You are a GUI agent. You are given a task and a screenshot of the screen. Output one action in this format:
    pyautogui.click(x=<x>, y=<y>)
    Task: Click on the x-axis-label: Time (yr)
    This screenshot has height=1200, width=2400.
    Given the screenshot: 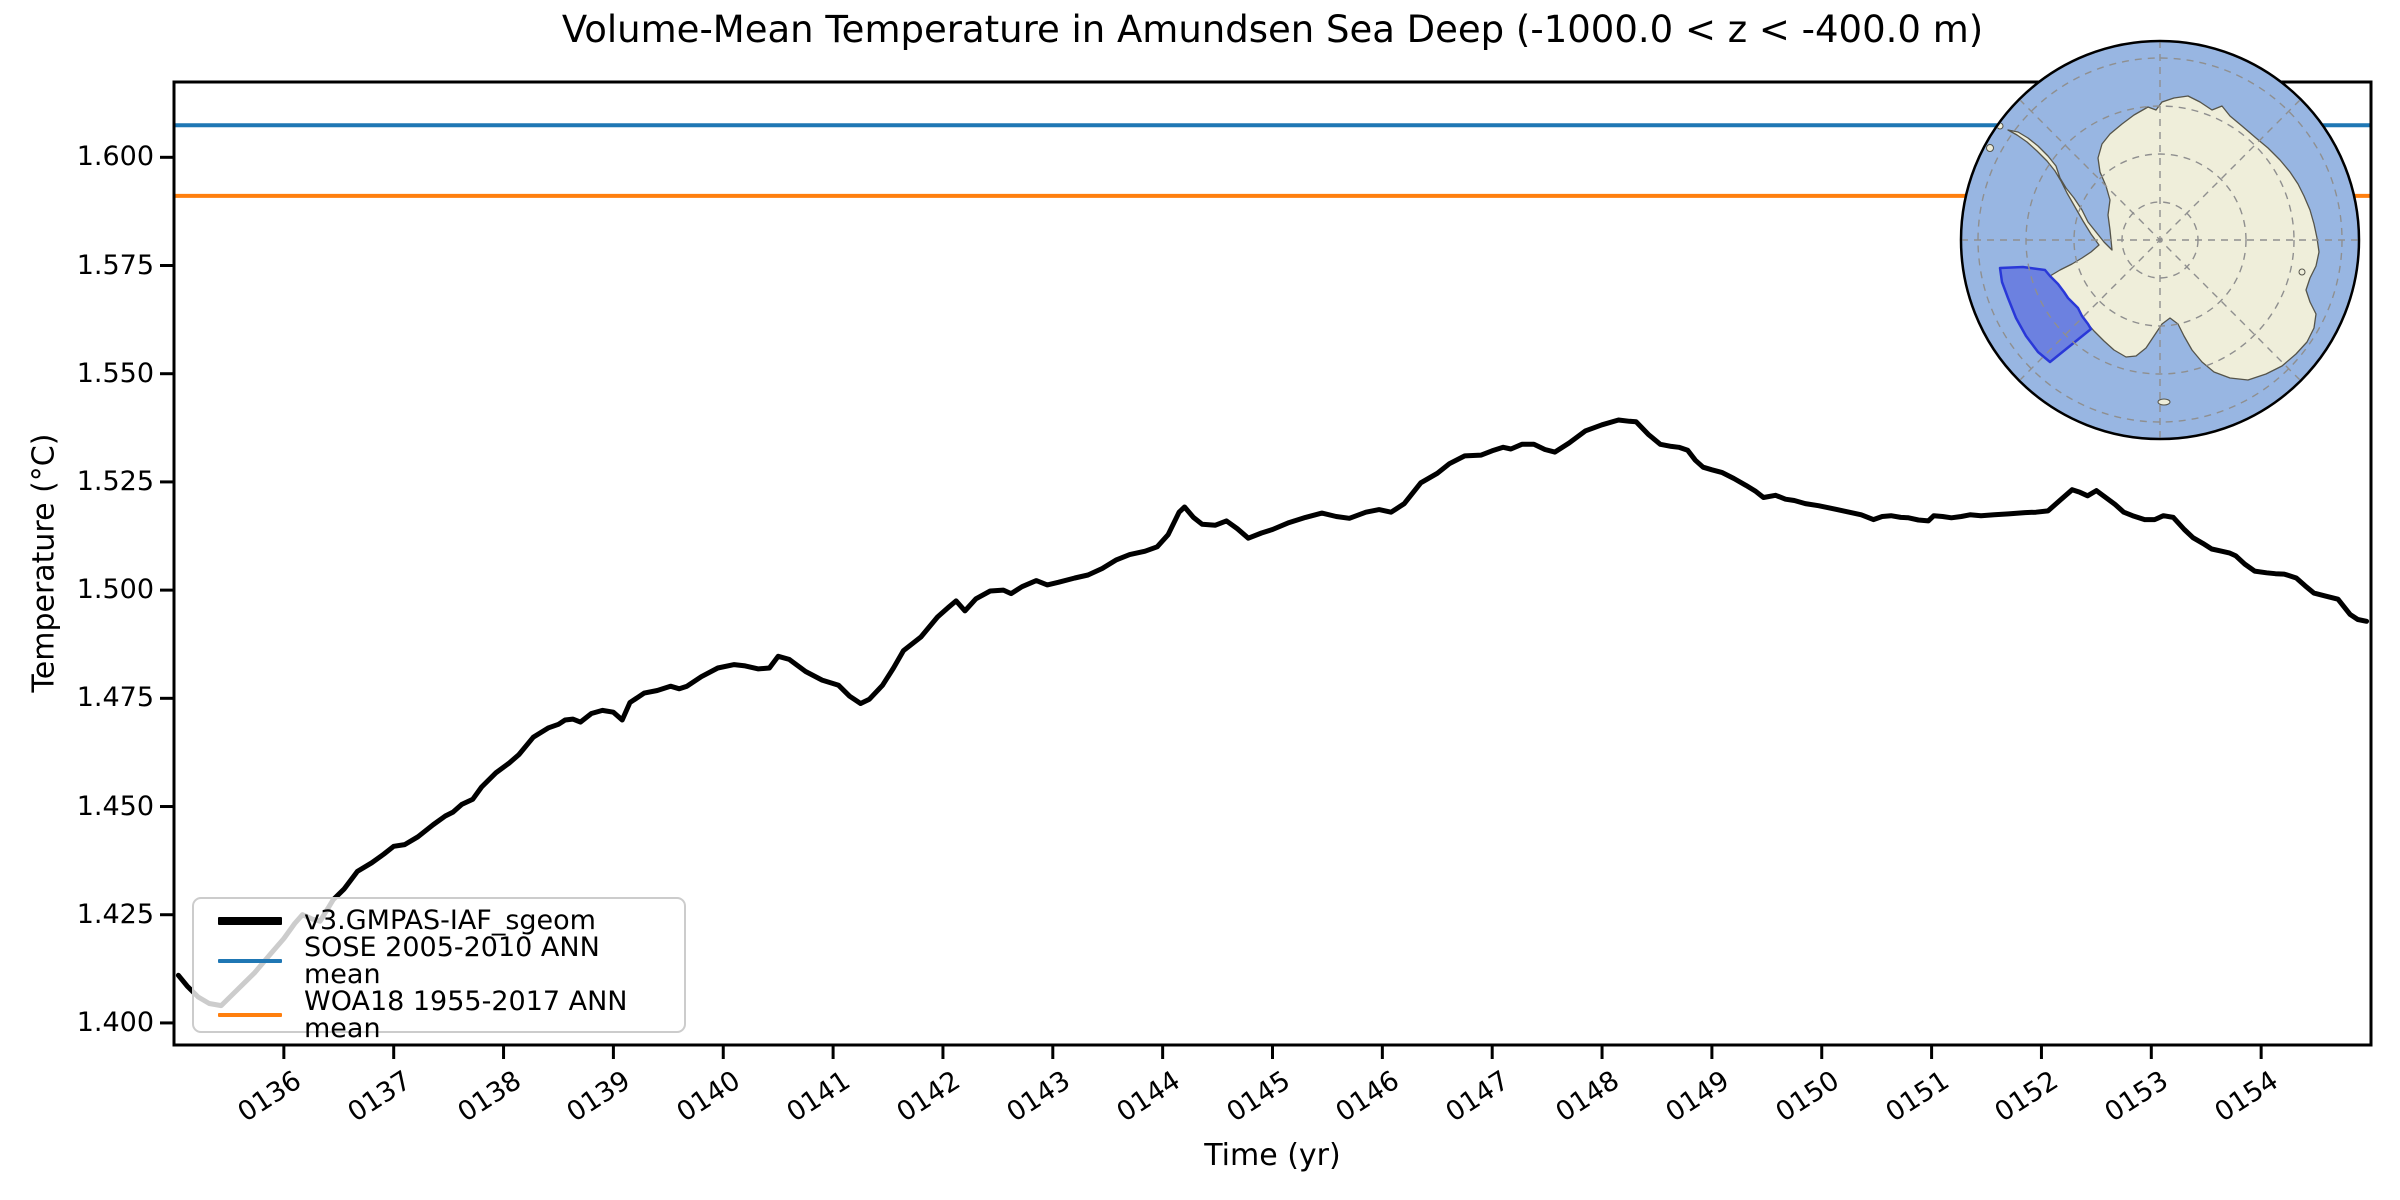 What is the action you would take?
    pyautogui.click(x=1272, y=1155)
    